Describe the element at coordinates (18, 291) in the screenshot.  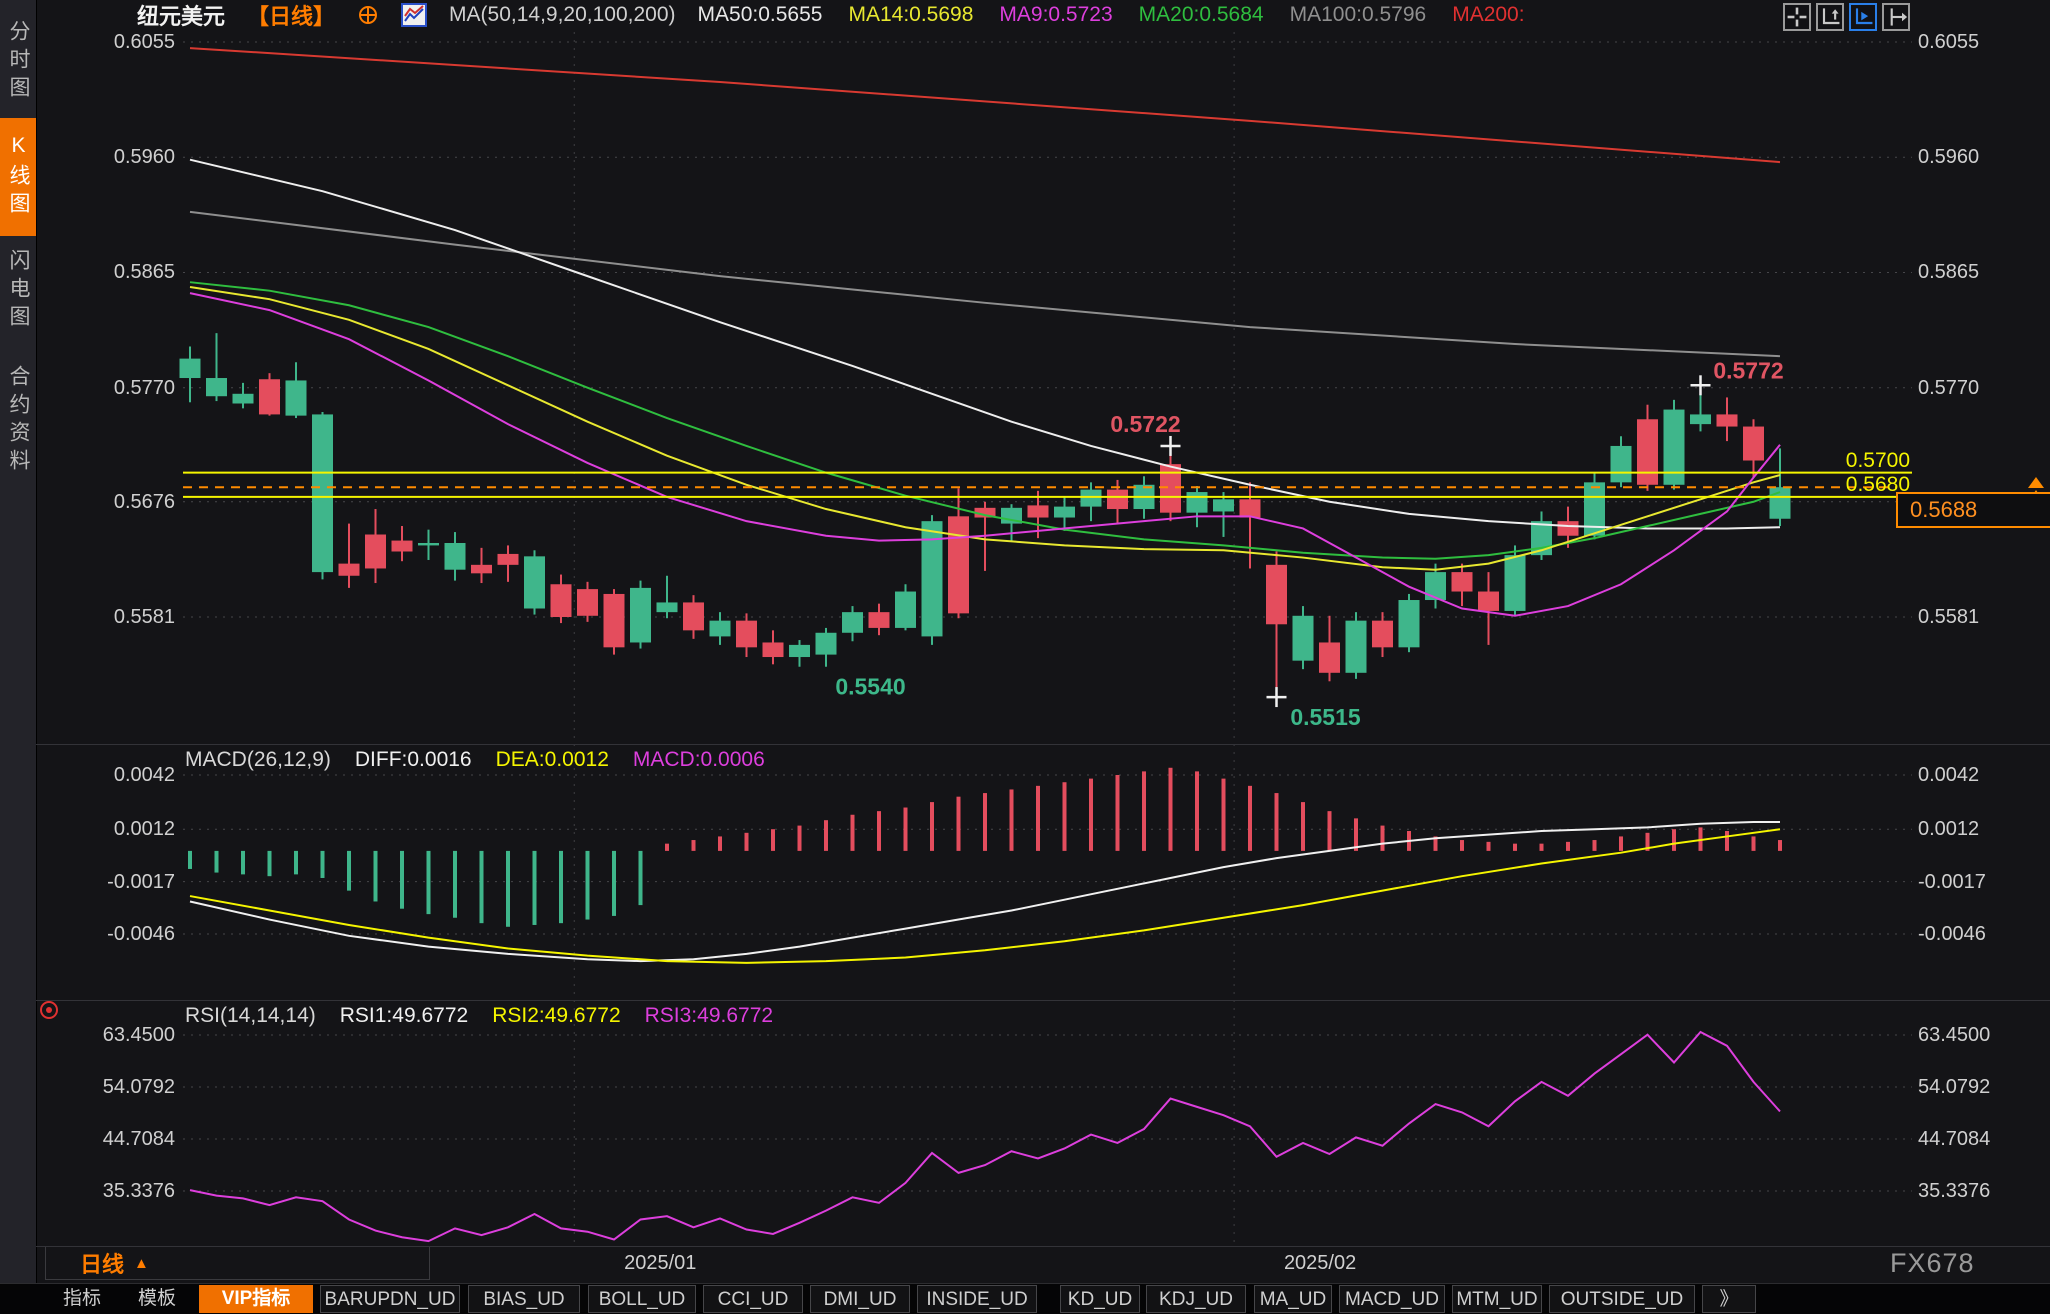
I see `sidebar-tab-3: 闪电图` at that location.